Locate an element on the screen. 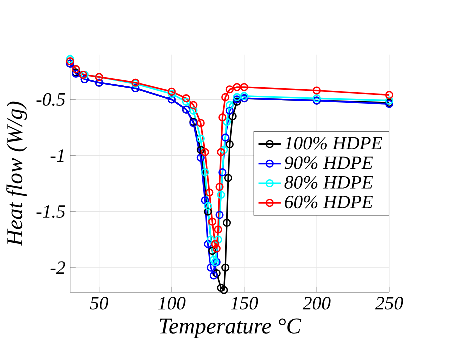  x-tick-label: 100 is located at coordinates (172, 303).